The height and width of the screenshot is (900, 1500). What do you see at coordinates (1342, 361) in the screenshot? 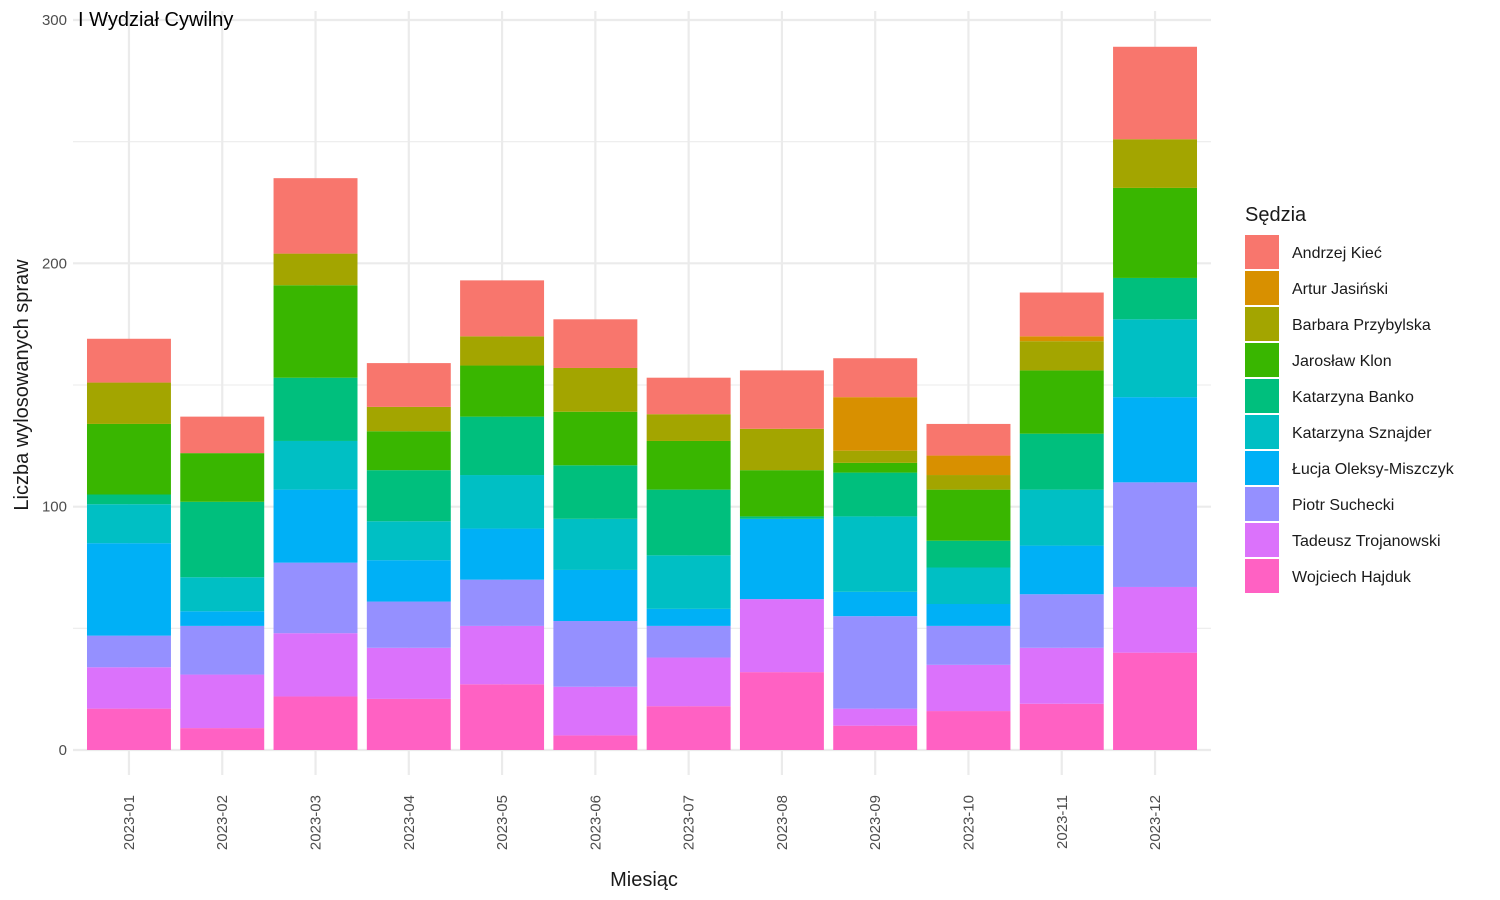
I see `legend-label: Jarosław Klon` at bounding box center [1342, 361].